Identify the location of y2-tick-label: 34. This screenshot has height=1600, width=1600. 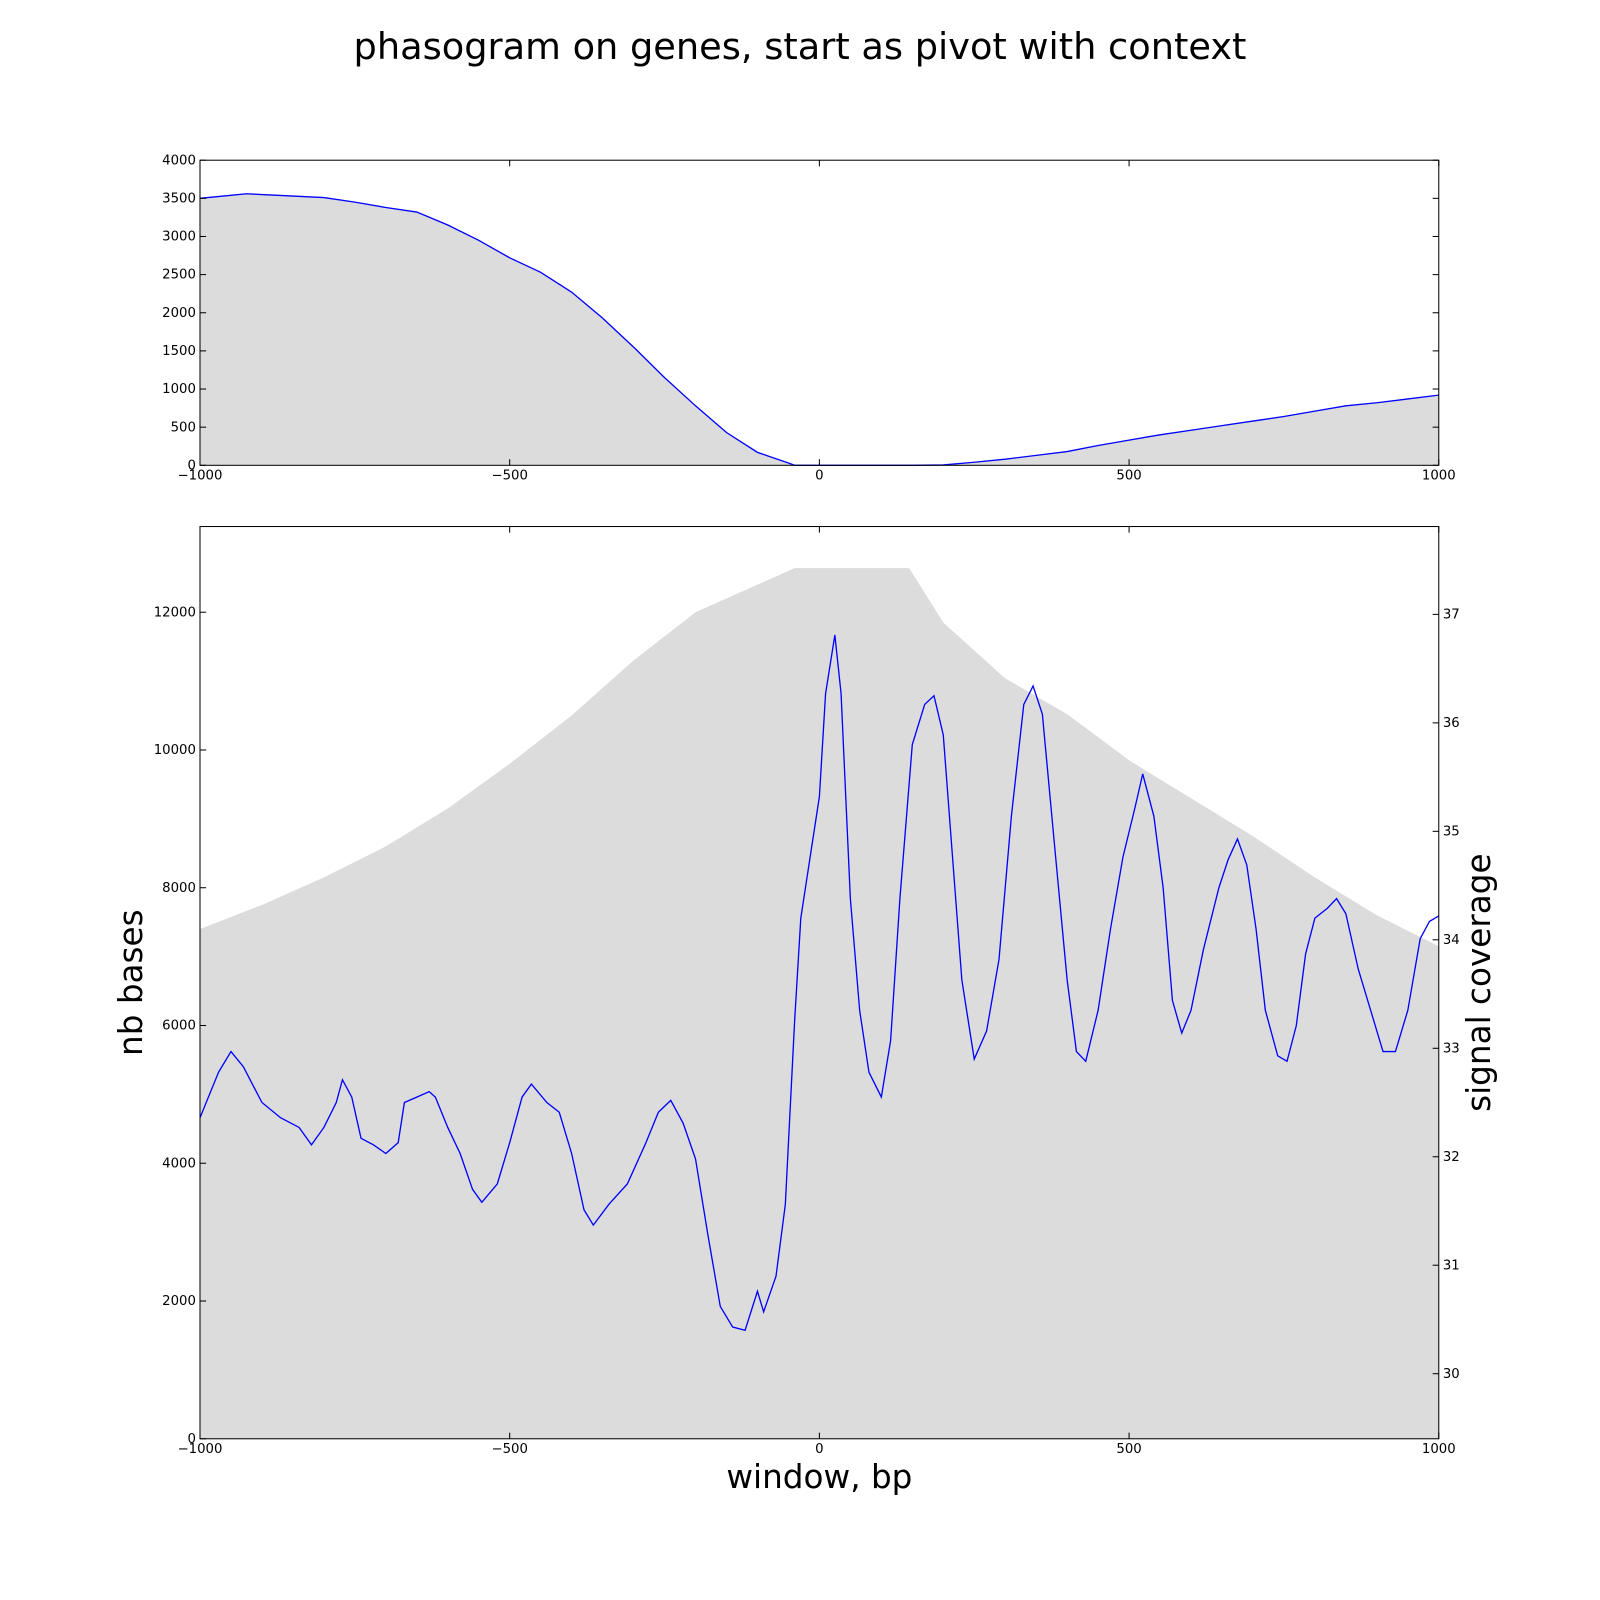
(1451, 940).